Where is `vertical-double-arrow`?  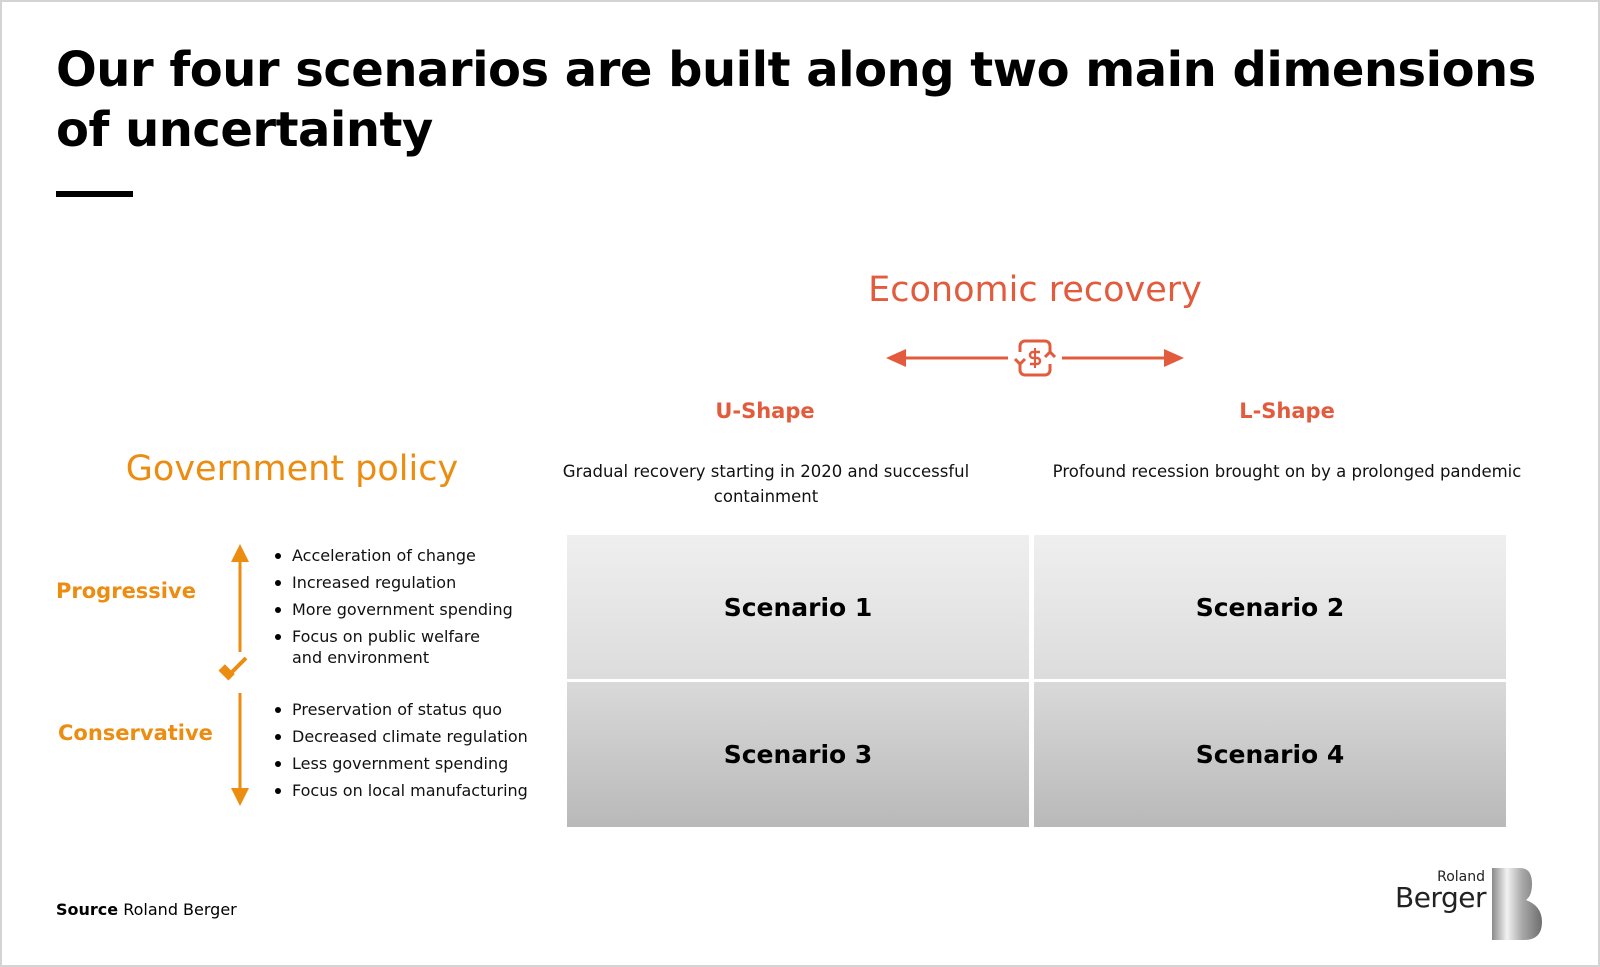
vertical-double-arrow is located at coordinates (233, 675).